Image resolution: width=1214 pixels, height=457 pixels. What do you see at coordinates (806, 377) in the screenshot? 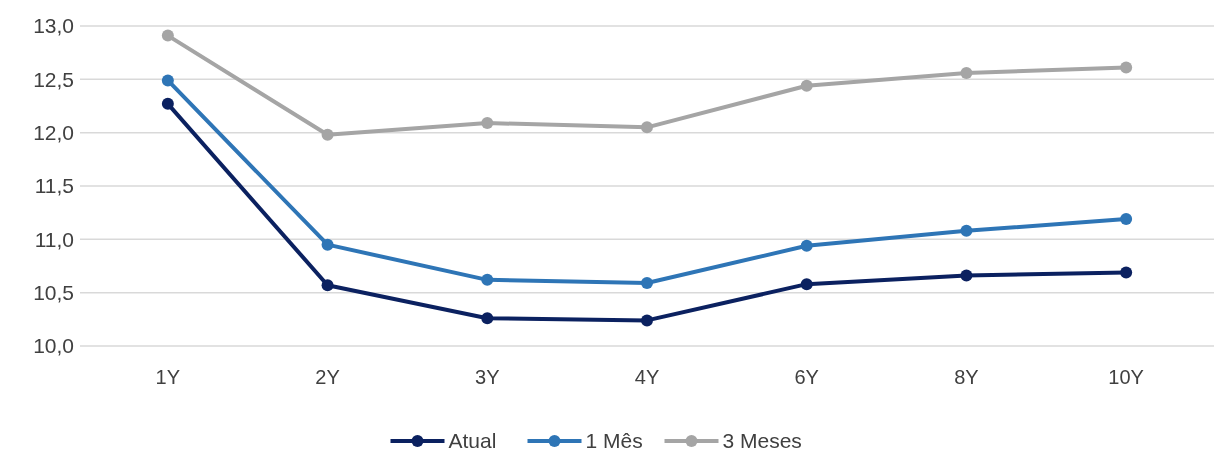
I see `x-tick-label: 6Y` at bounding box center [806, 377].